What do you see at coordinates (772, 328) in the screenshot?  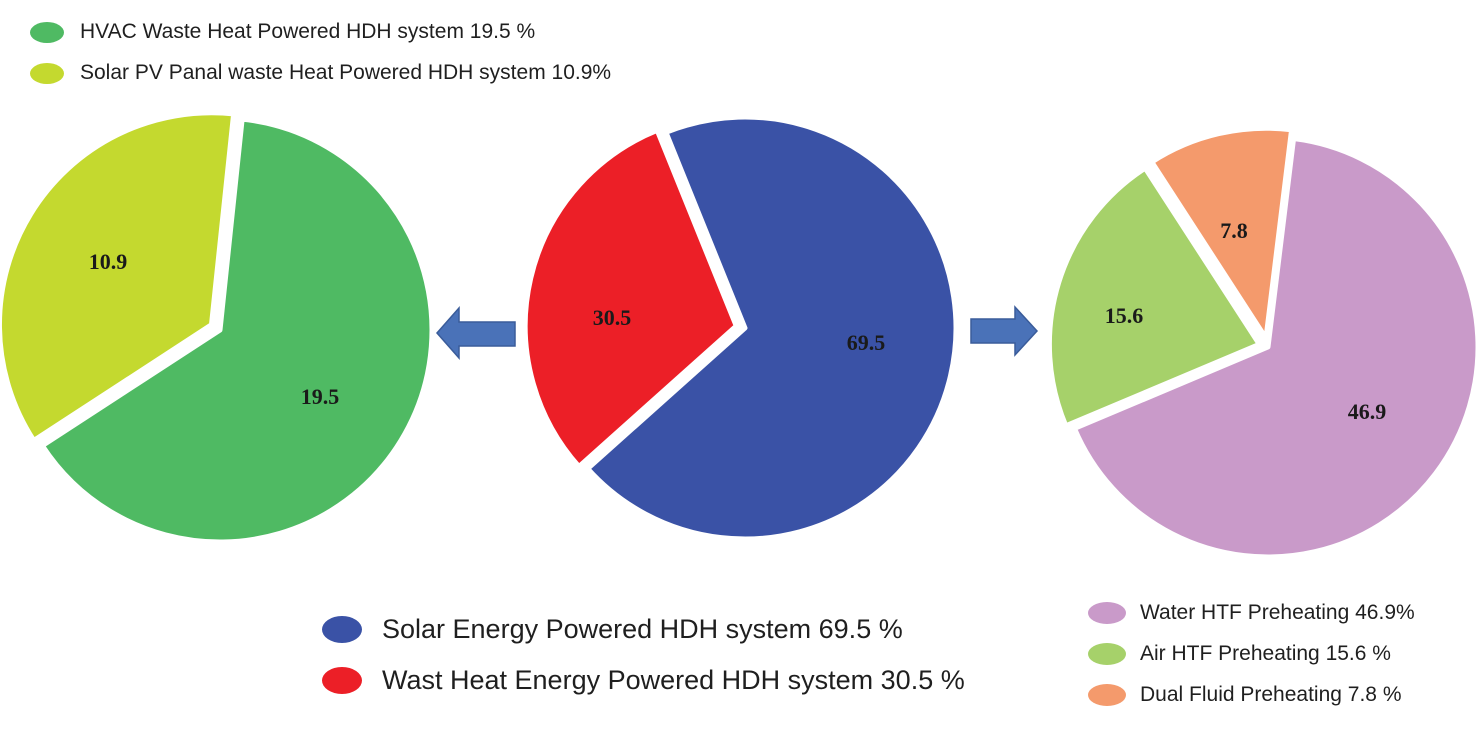 I see `slice-solar-energy` at bounding box center [772, 328].